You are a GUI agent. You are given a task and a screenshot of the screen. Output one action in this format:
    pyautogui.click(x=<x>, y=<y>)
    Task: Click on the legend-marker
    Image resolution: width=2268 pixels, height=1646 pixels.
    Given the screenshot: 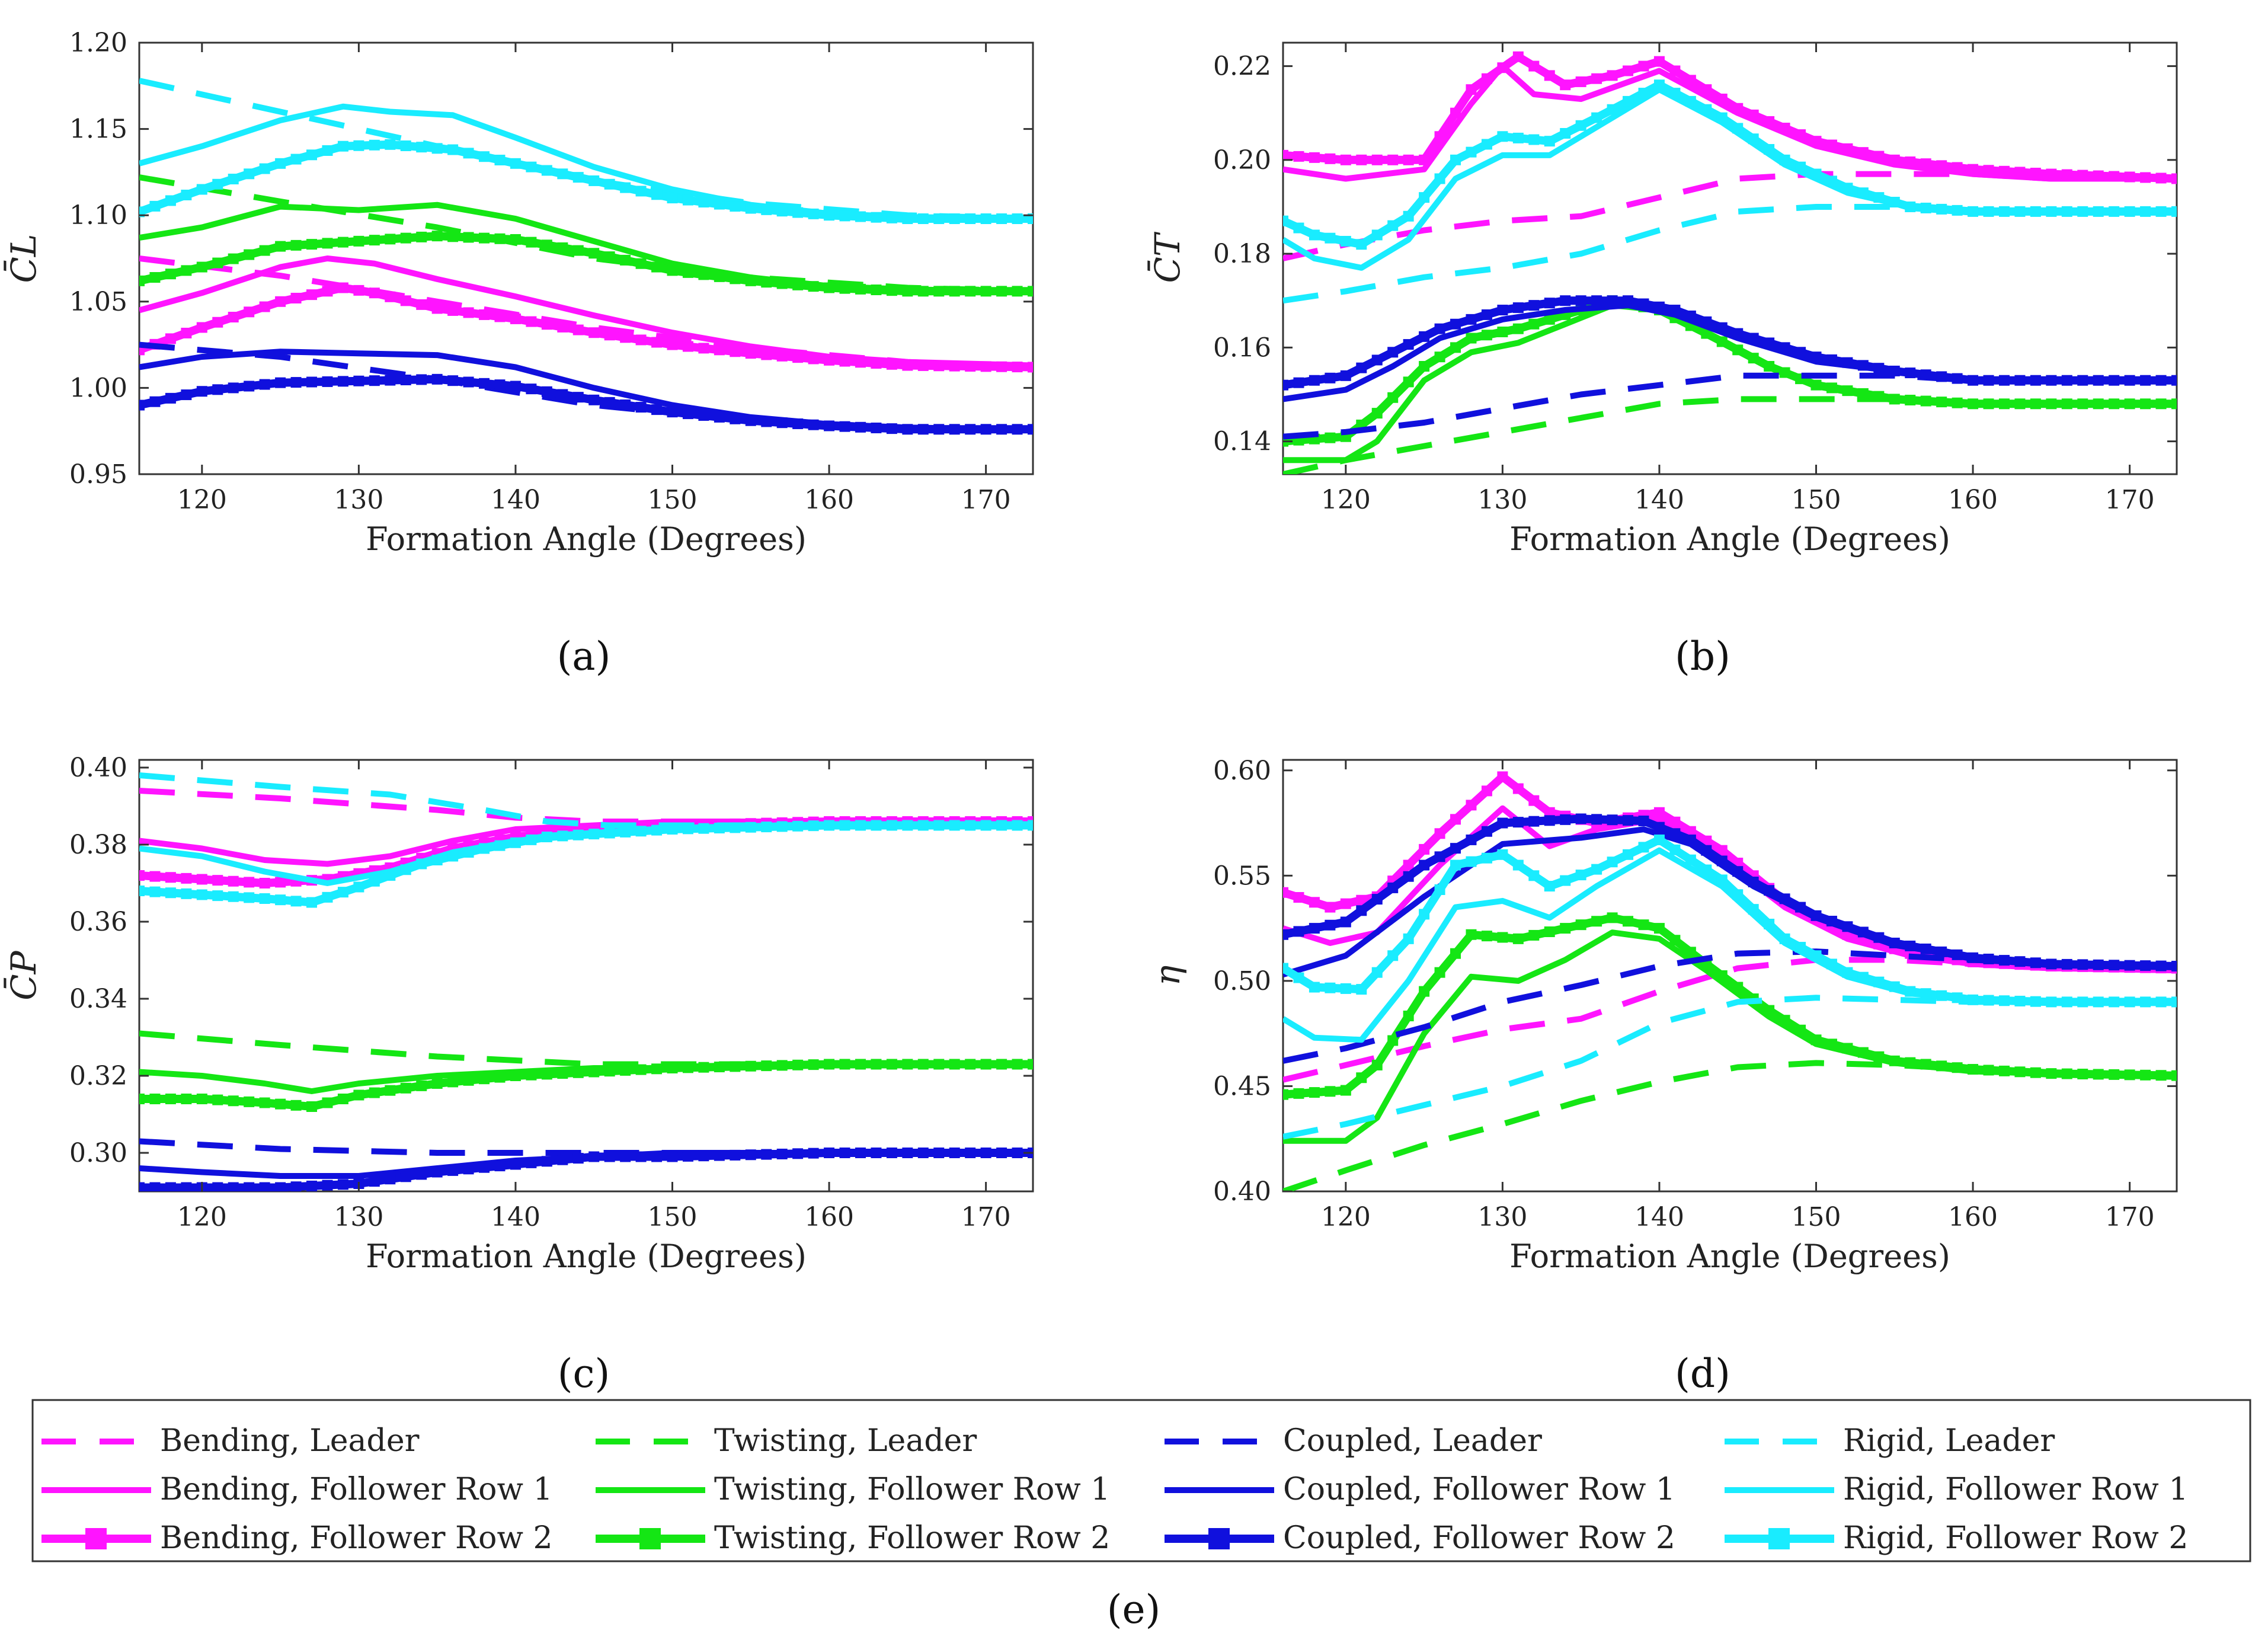 What is the action you would take?
    pyautogui.click(x=650, y=1538)
    